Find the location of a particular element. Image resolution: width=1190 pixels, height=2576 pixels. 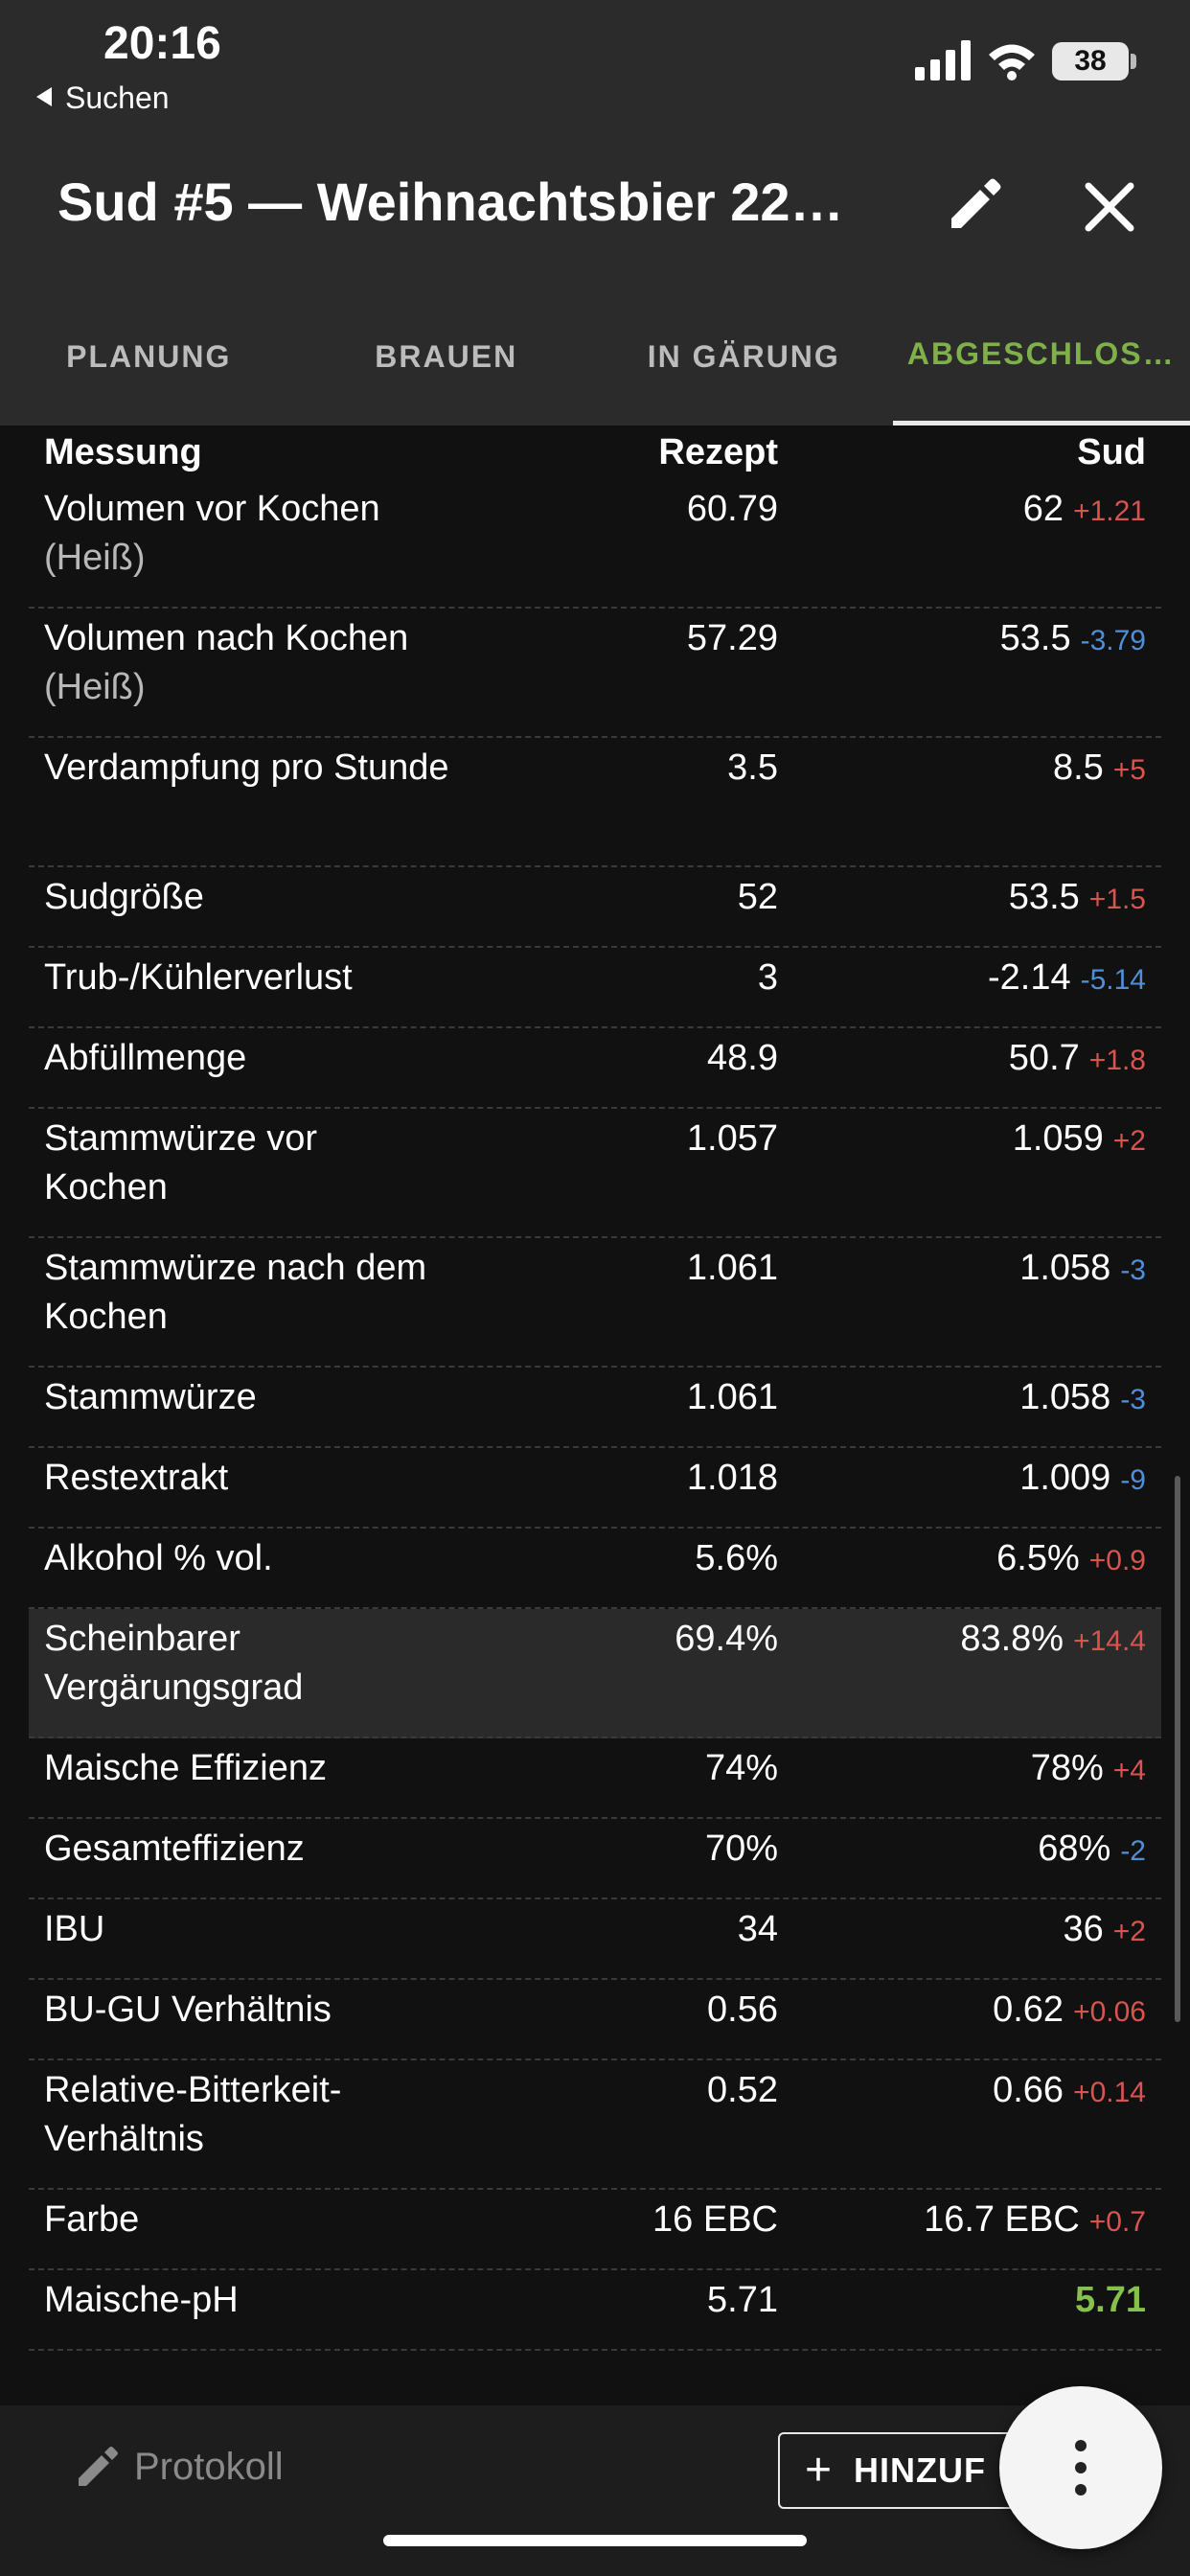

row-batch-value: 68% -2 is located at coordinates (1092, 1848).